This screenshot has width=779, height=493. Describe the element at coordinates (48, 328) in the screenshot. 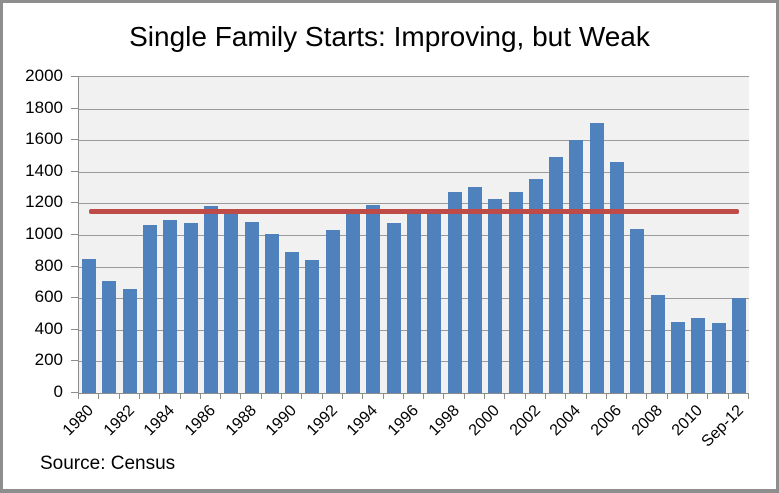

I see `y-axis-label: 400` at that location.